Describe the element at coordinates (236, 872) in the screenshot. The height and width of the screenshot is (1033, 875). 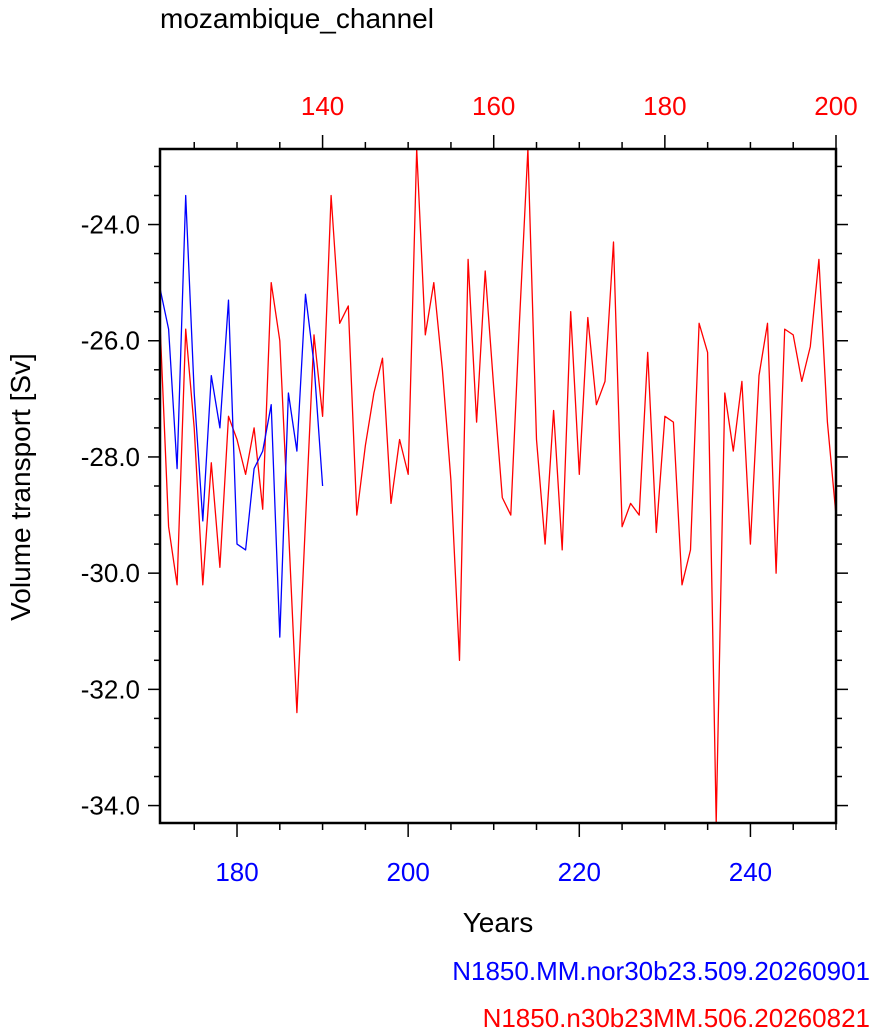
I see `x-bottom-tick-label: 180` at that location.